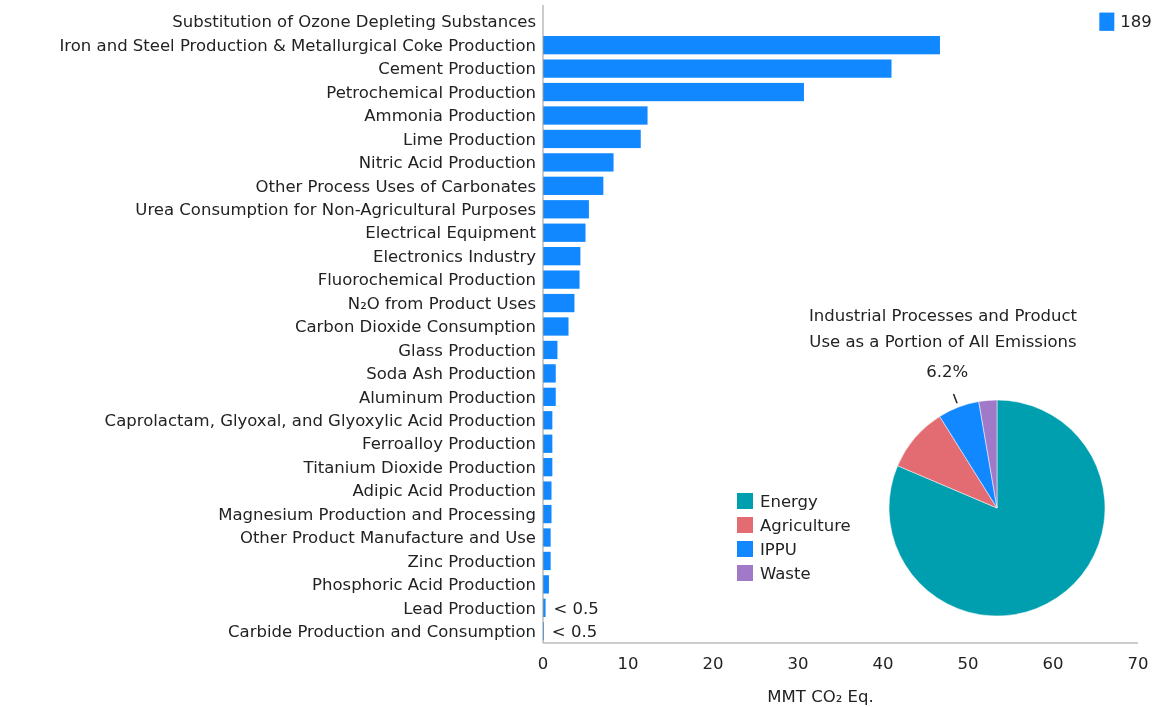 Image resolution: width=1158 pixels, height=707 pixels. What do you see at coordinates (543, 663) in the screenshot?
I see `x-tick-label: 0` at bounding box center [543, 663].